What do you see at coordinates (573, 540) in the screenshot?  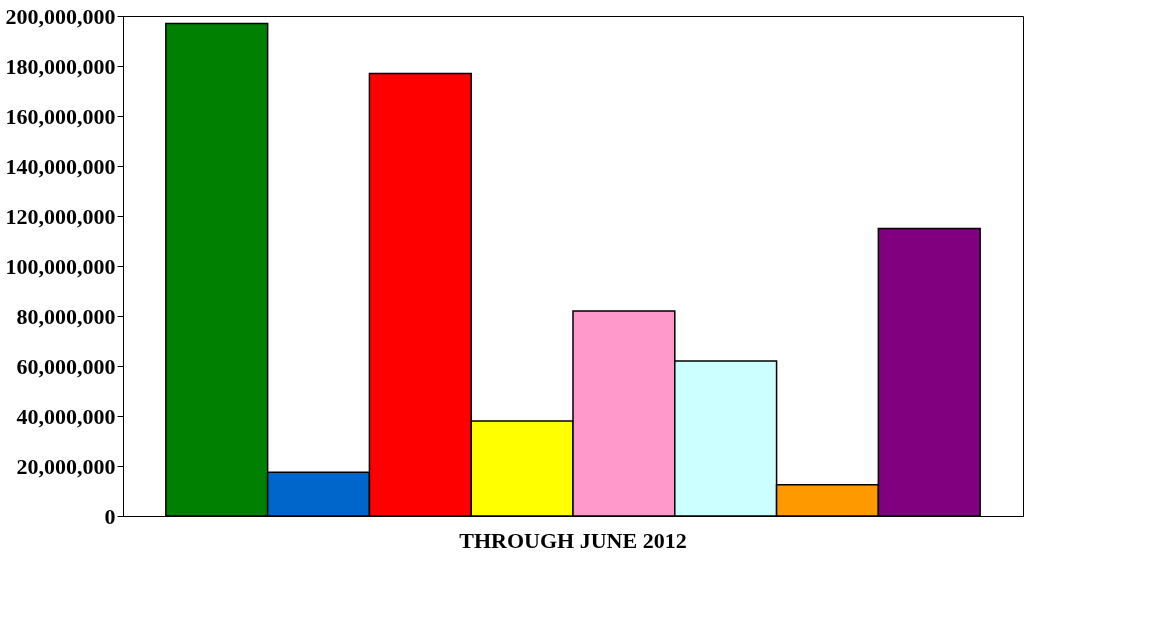 I see `x-tick-label: THROUGH JUNE 2012` at bounding box center [573, 540].